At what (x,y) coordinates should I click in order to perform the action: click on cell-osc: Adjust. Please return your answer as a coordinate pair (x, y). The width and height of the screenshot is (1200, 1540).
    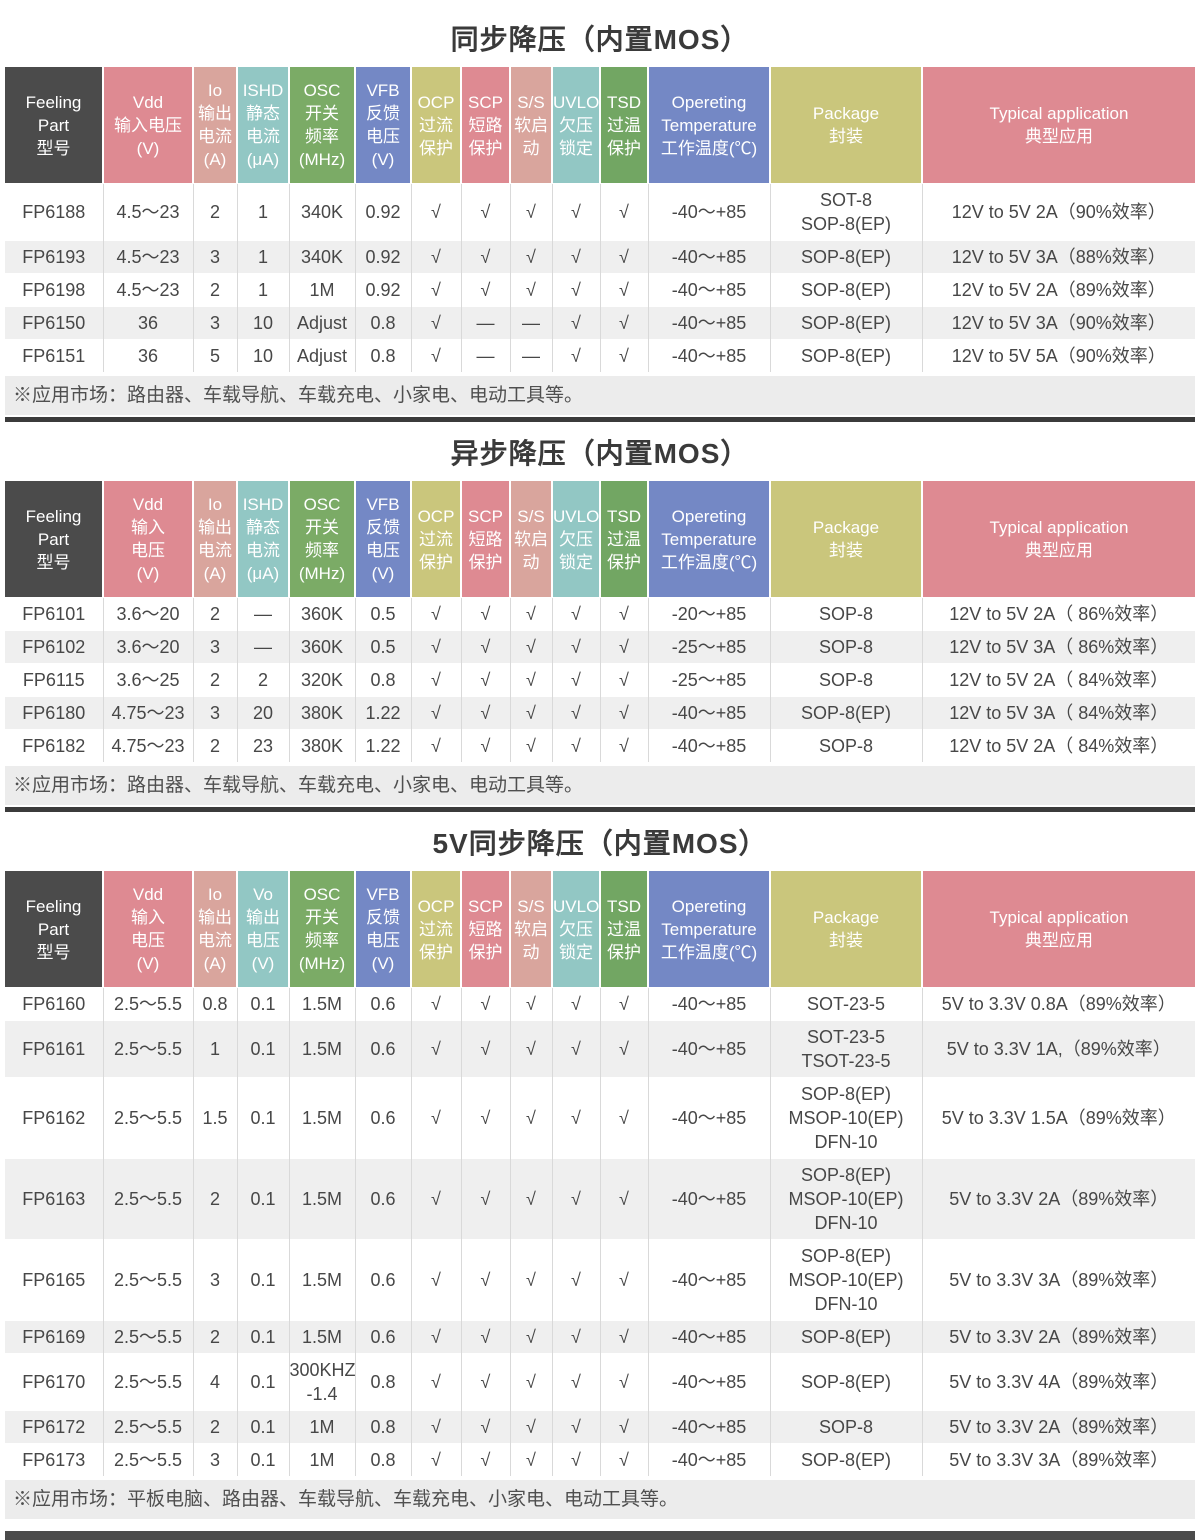
    Looking at the image, I should click on (321, 355).